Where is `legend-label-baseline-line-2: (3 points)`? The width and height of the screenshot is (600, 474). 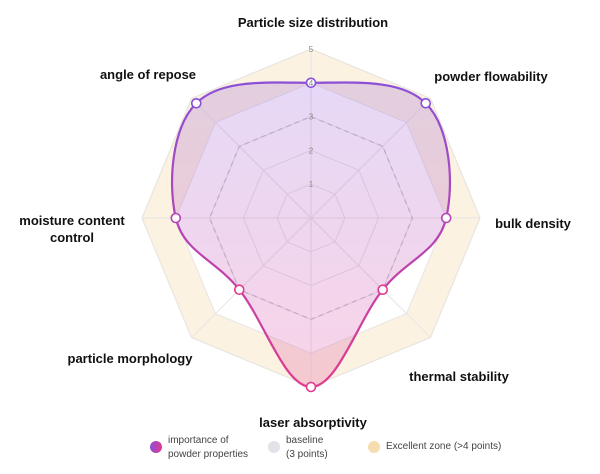 legend-label-baseline-line-2: (3 points) is located at coordinates (307, 454).